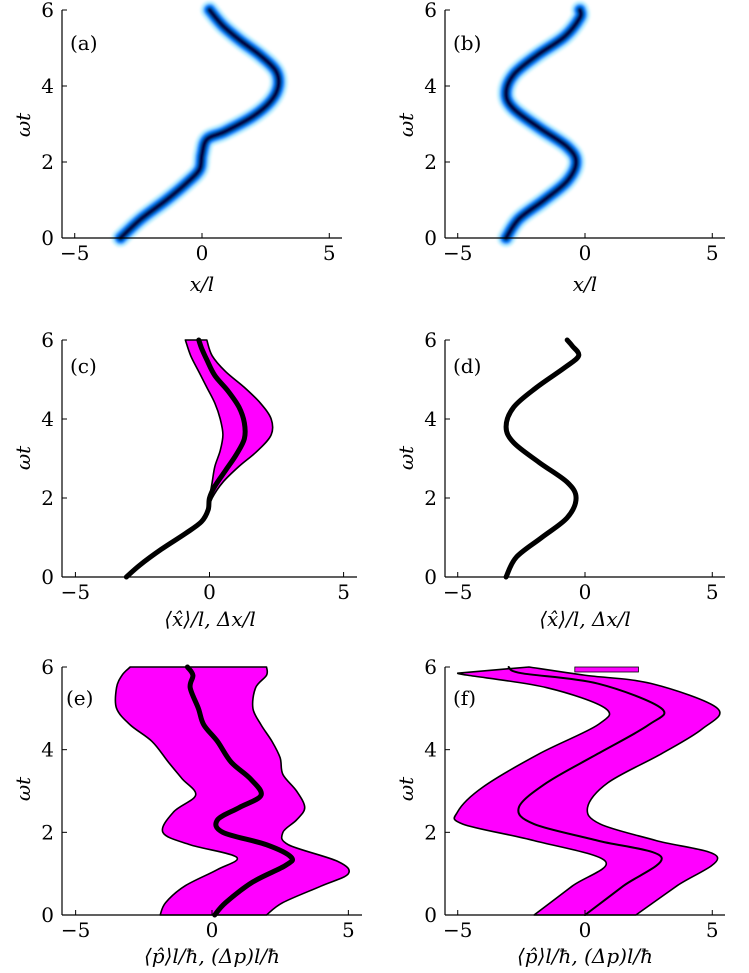 The width and height of the screenshot is (749, 973). What do you see at coordinates (430, 419) in the screenshot?
I see `y-tick-label-d-4: 4` at bounding box center [430, 419].